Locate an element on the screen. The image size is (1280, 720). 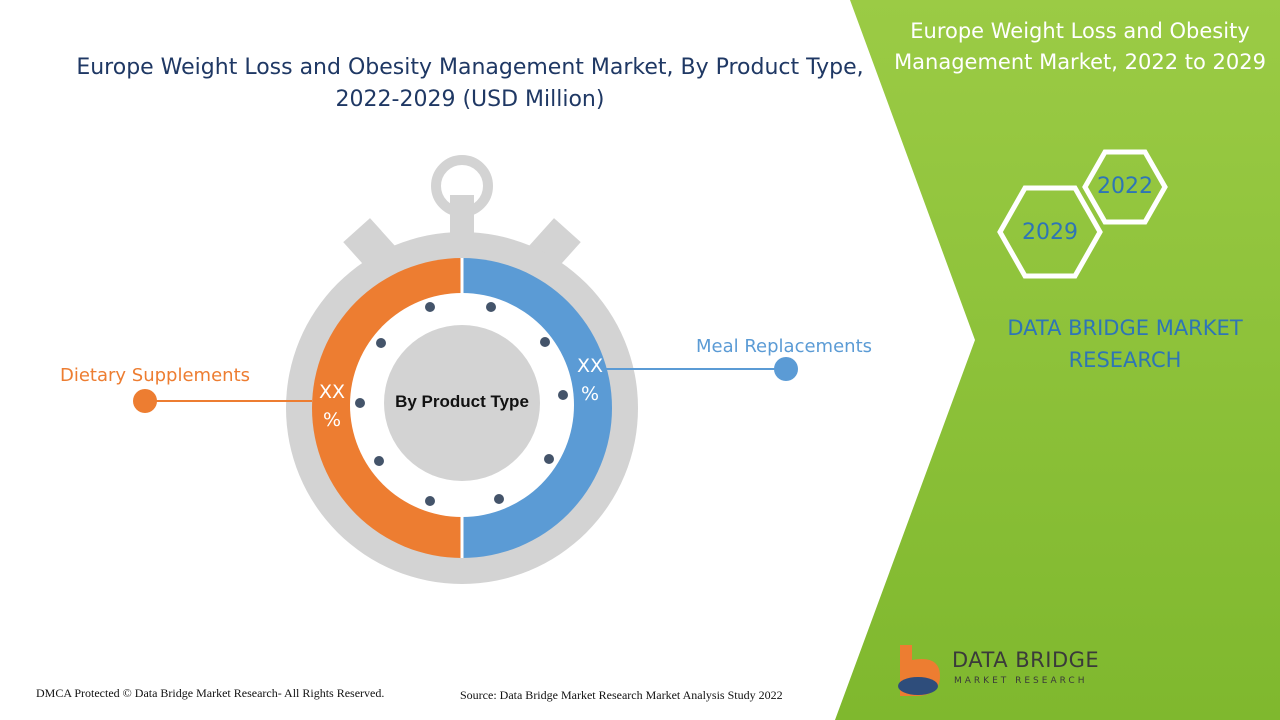
year: 2029 is located at coordinates (1050, 232).